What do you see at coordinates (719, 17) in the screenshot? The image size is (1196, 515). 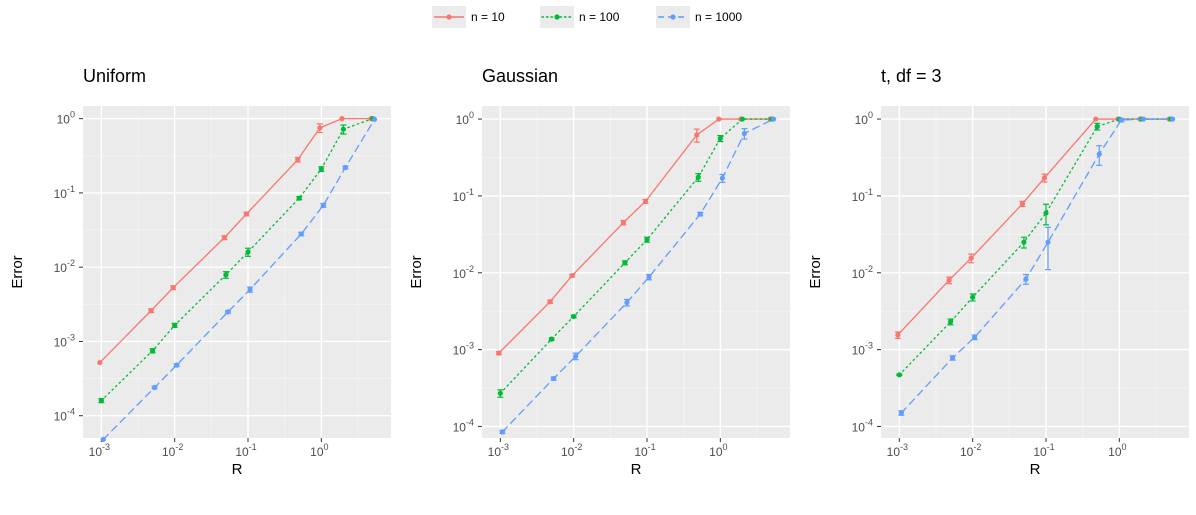 I see `legend-label-n1000: n = 1000` at bounding box center [719, 17].